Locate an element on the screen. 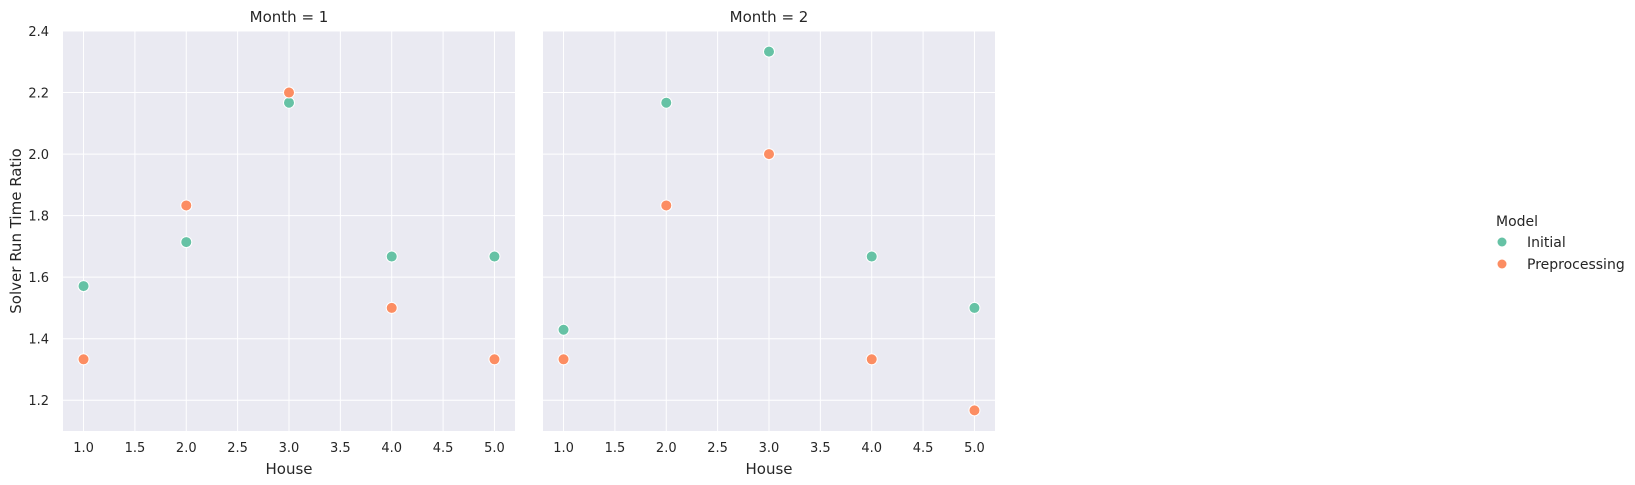  legend-label-initial: Initial is located at coordinates (1546, 243).